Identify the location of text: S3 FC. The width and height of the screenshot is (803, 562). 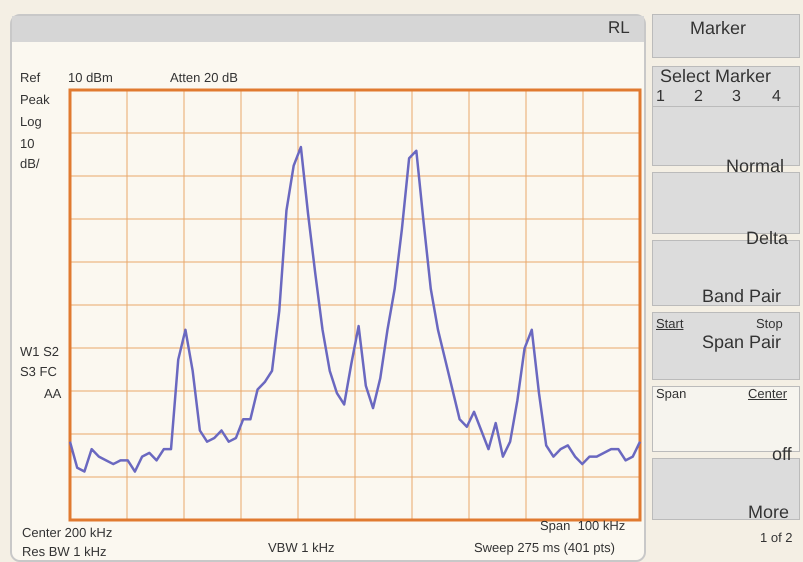
(38, 371).